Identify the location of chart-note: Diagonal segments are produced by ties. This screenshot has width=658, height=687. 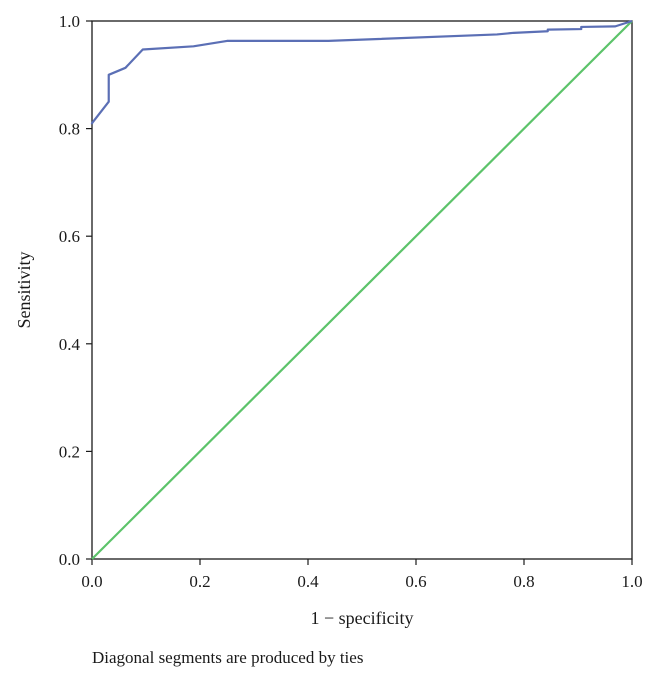
(228, 657).